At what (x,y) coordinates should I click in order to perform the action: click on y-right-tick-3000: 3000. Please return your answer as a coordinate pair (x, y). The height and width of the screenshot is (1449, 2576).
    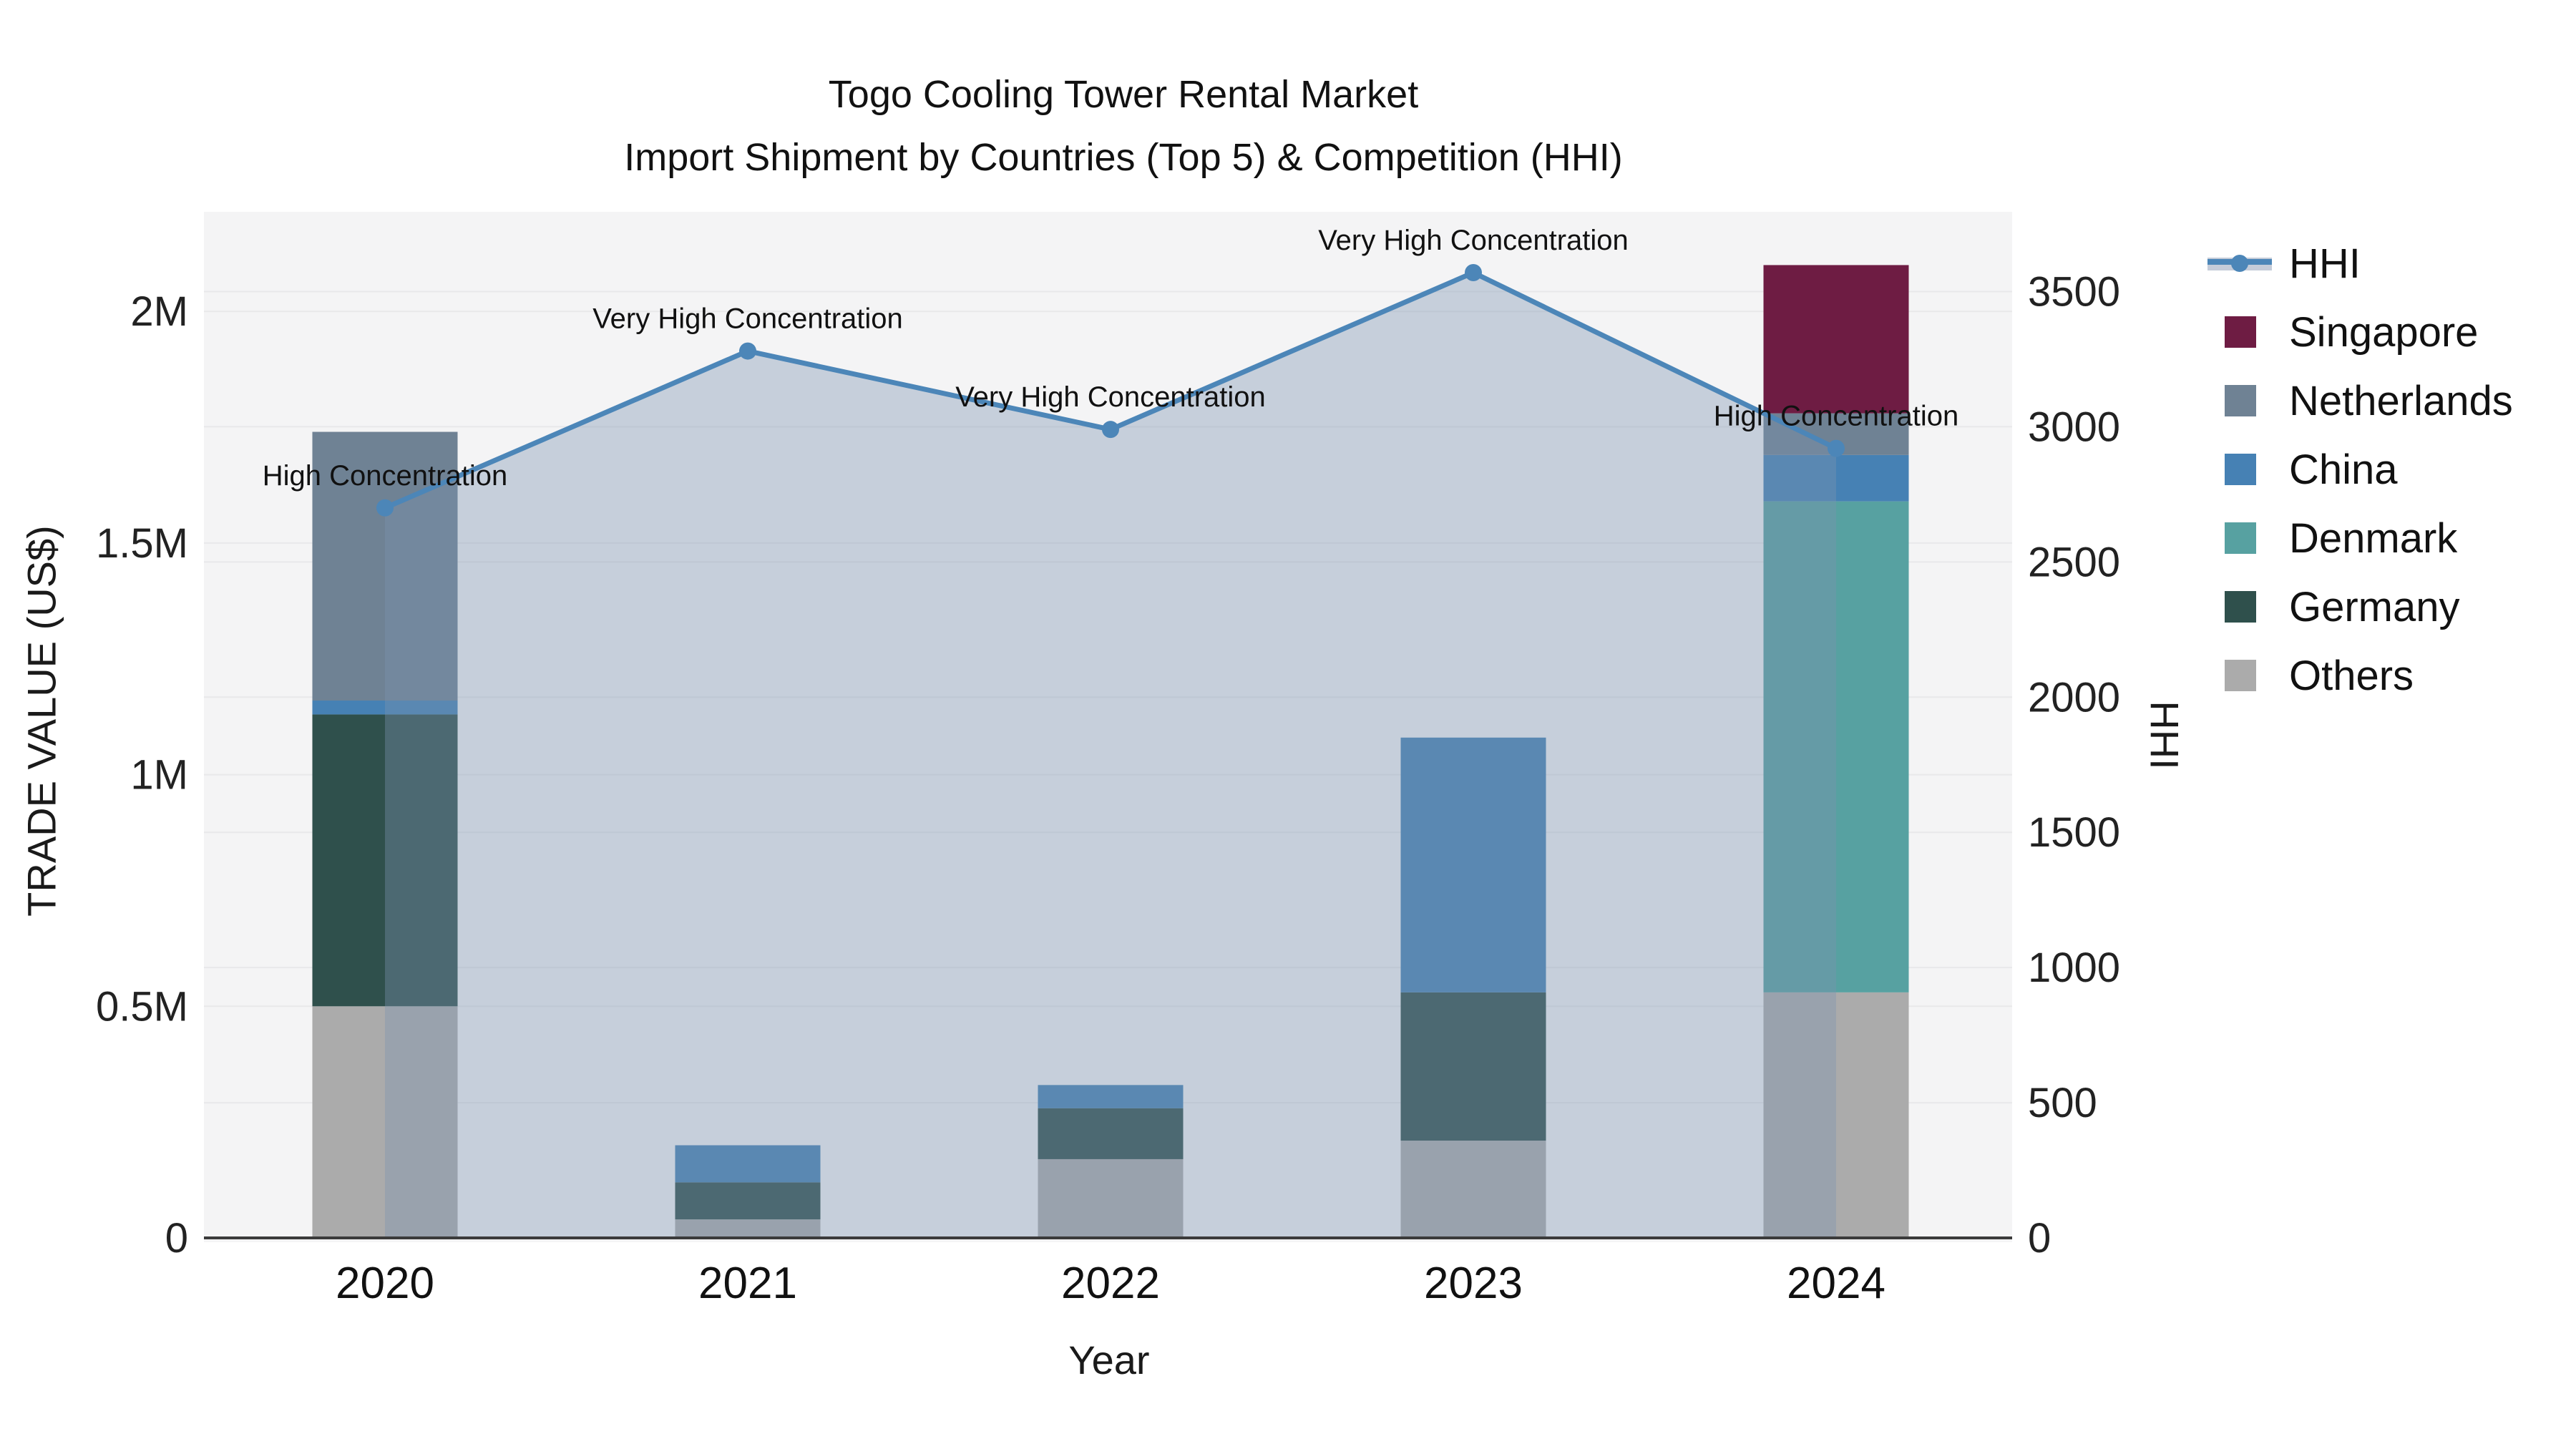
    Looking at the image, I should click on (2074, 427).